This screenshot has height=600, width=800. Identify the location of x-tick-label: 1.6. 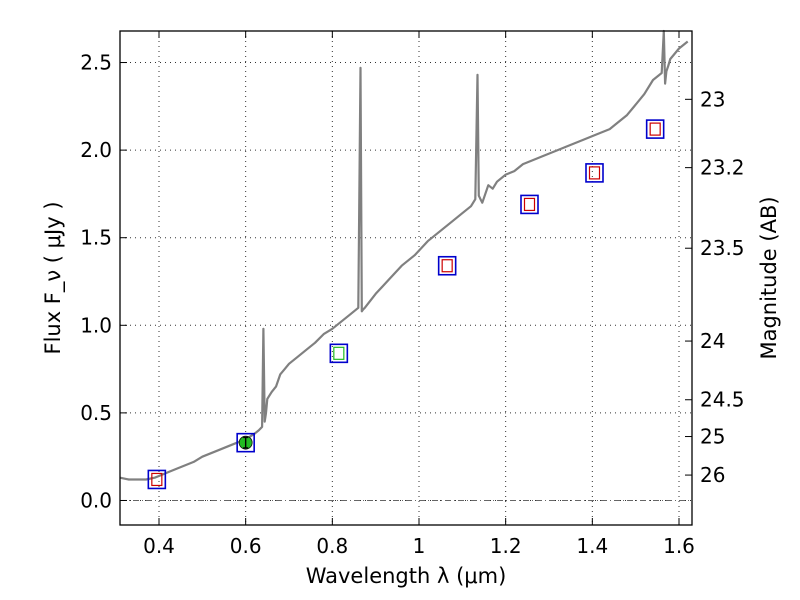
(679, 546).